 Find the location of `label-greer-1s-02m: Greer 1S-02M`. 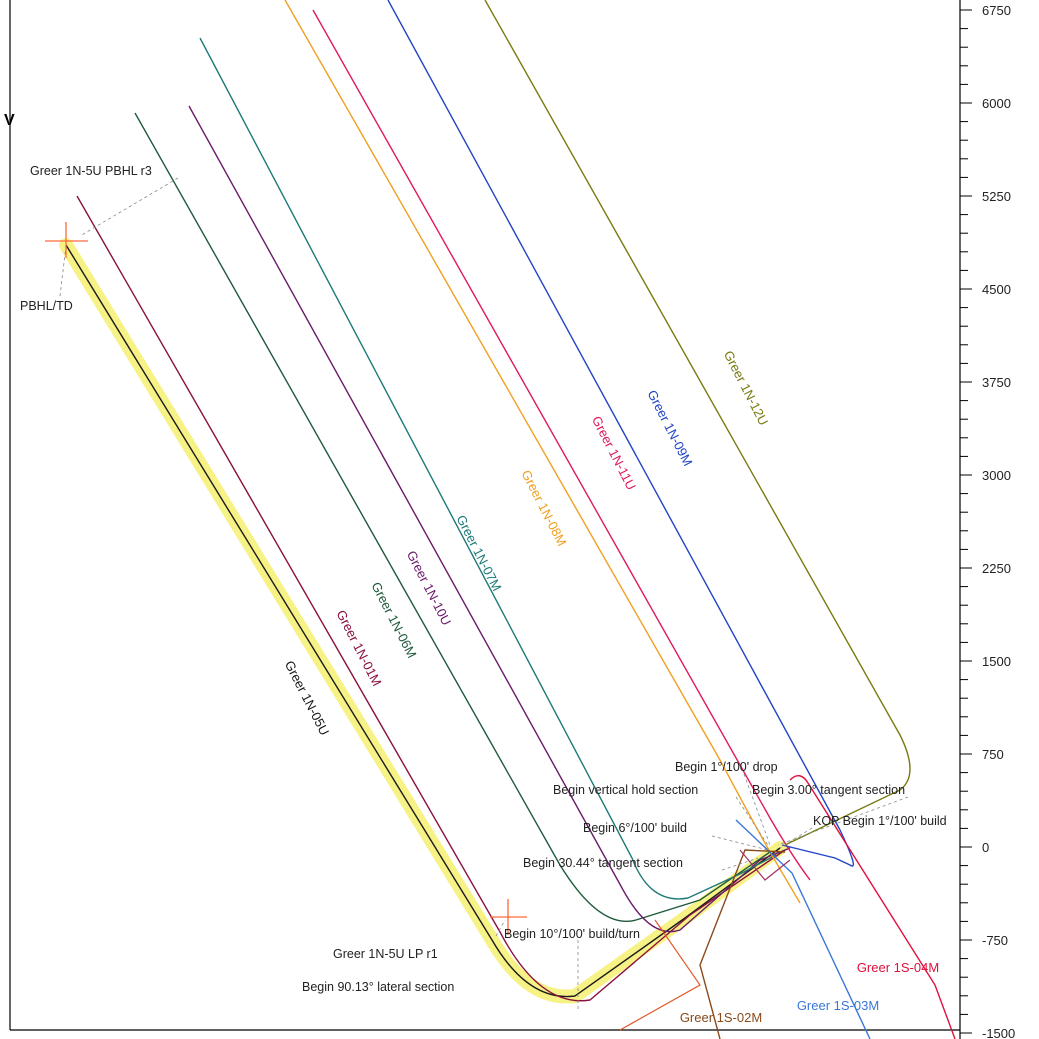

label-greer-1s-02m: Greer 1S-02M is located at coordinates (721, 1017).